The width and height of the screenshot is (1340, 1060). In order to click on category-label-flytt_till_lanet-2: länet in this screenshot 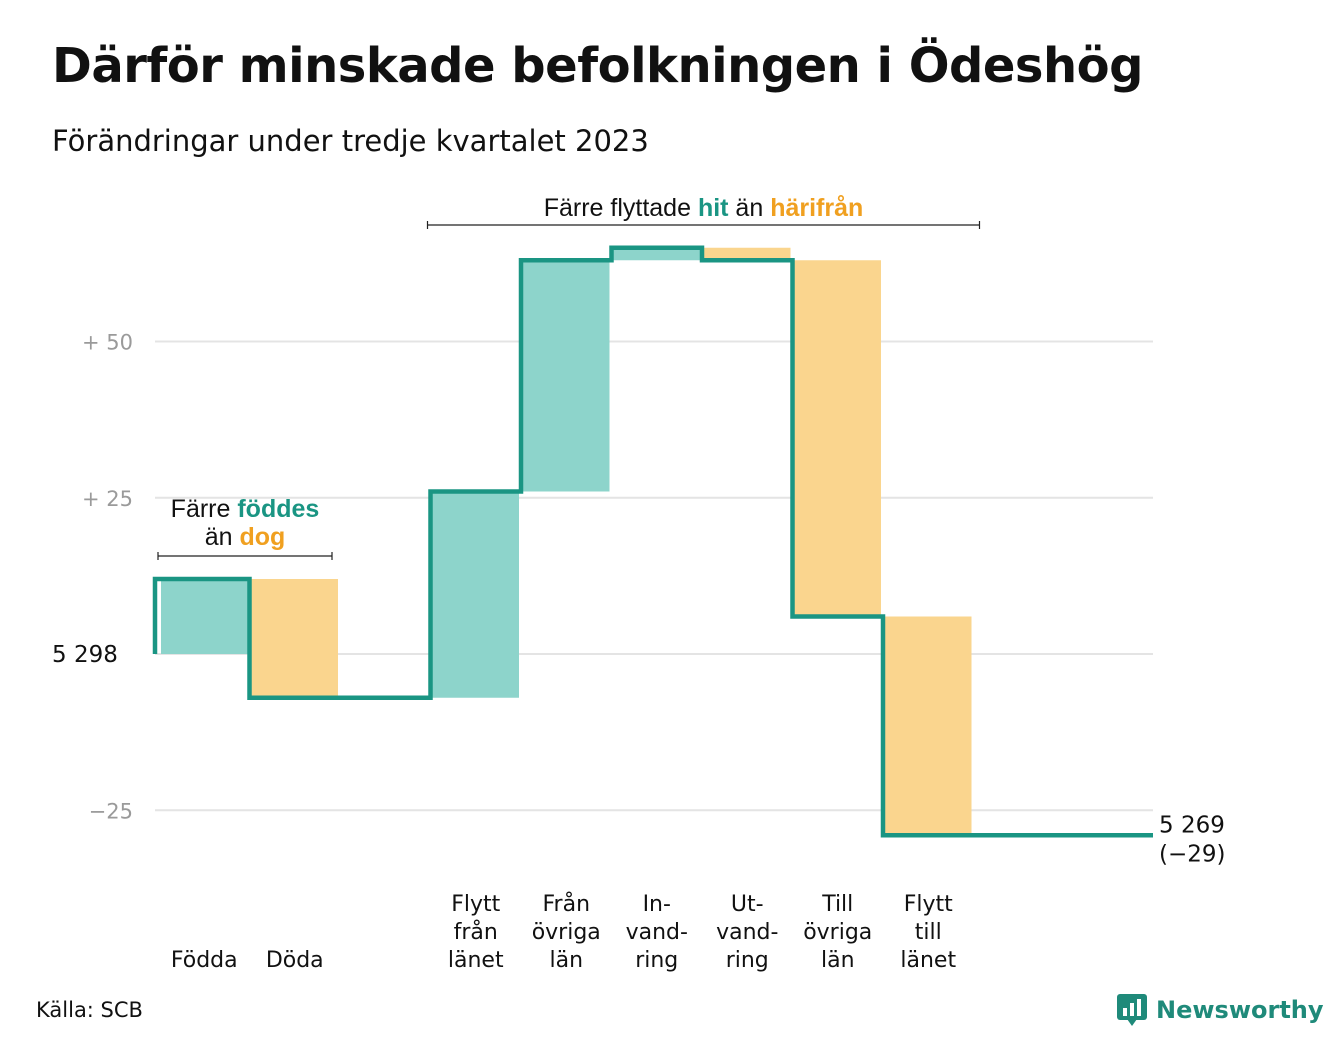, I will do `click(928, 960)`.